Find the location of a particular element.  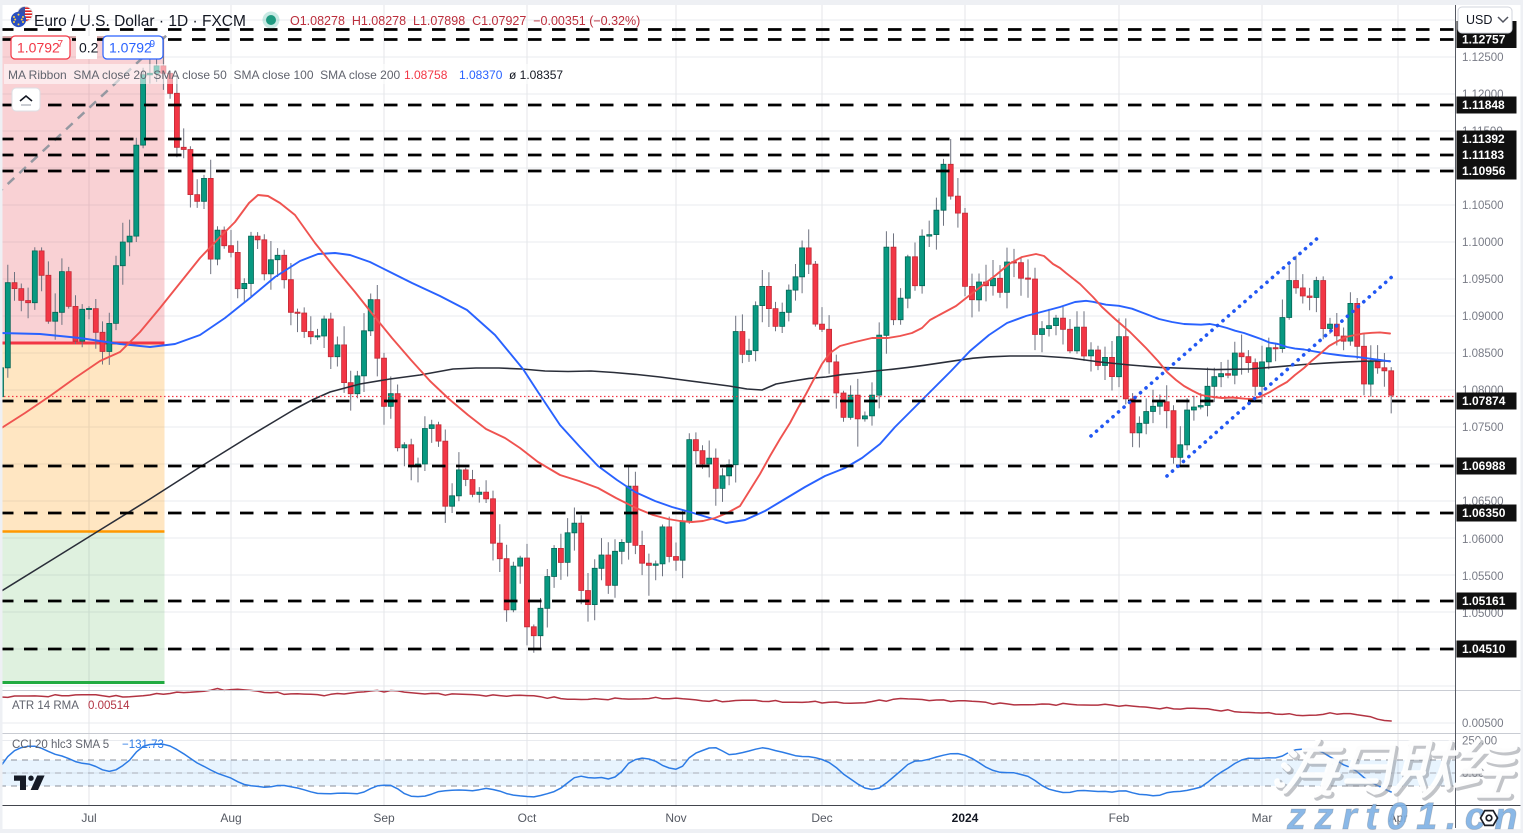

svg-text: zzrt01.cn is located at coordinates (1404, 814).